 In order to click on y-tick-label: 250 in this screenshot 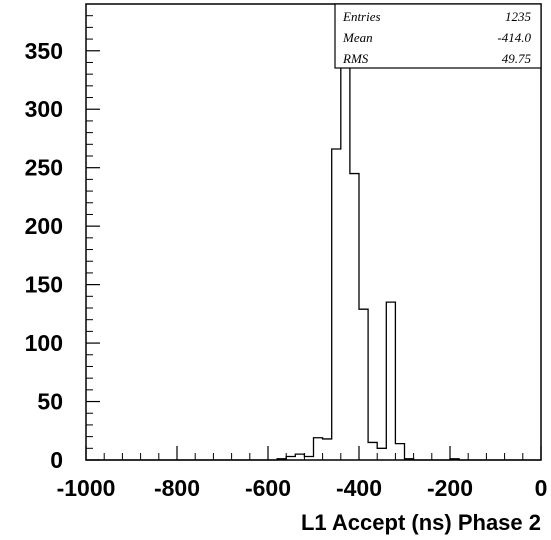, I will do `click(44, 168)`.